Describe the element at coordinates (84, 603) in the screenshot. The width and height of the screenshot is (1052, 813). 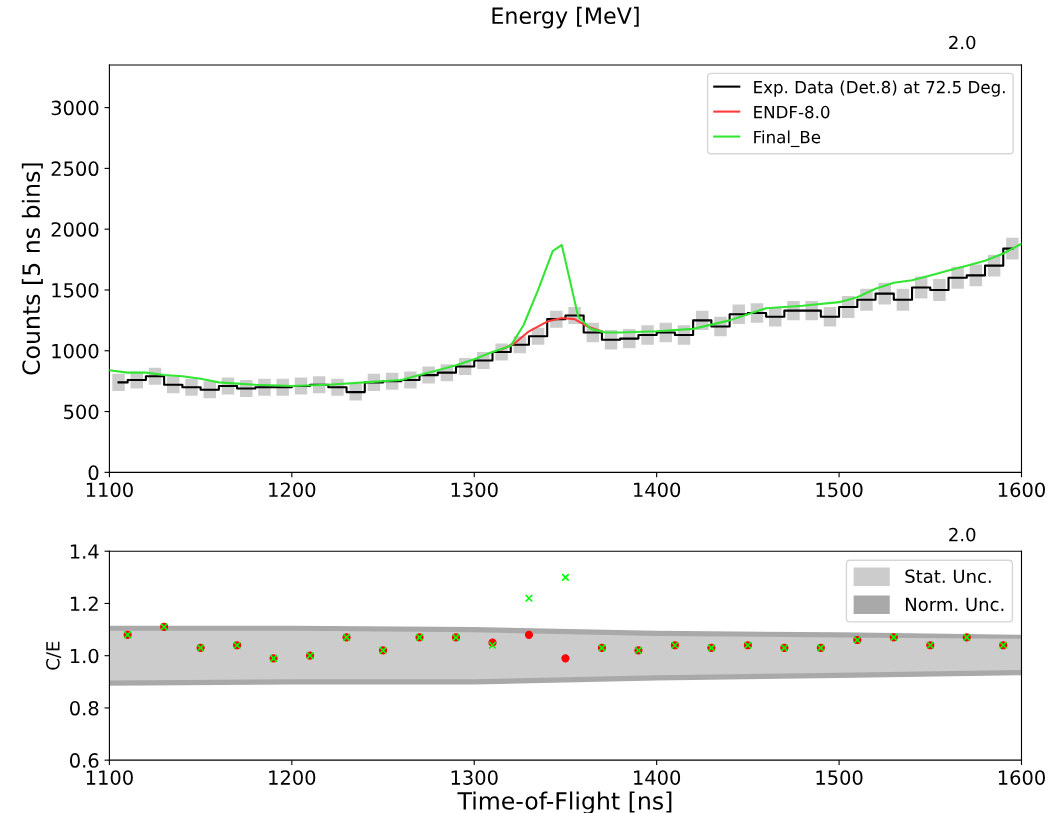
I see `y-tick-label: 1.2` at that location.